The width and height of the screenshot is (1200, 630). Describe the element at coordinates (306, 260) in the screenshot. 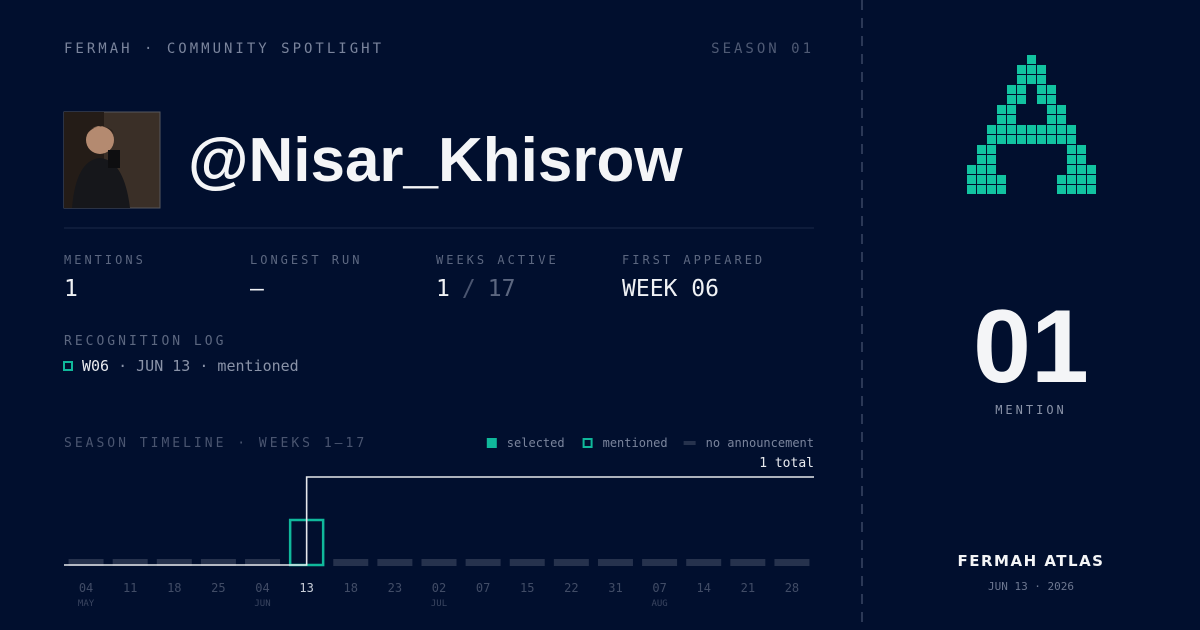

I see `stat-label: LONGEST RUN` at that location.